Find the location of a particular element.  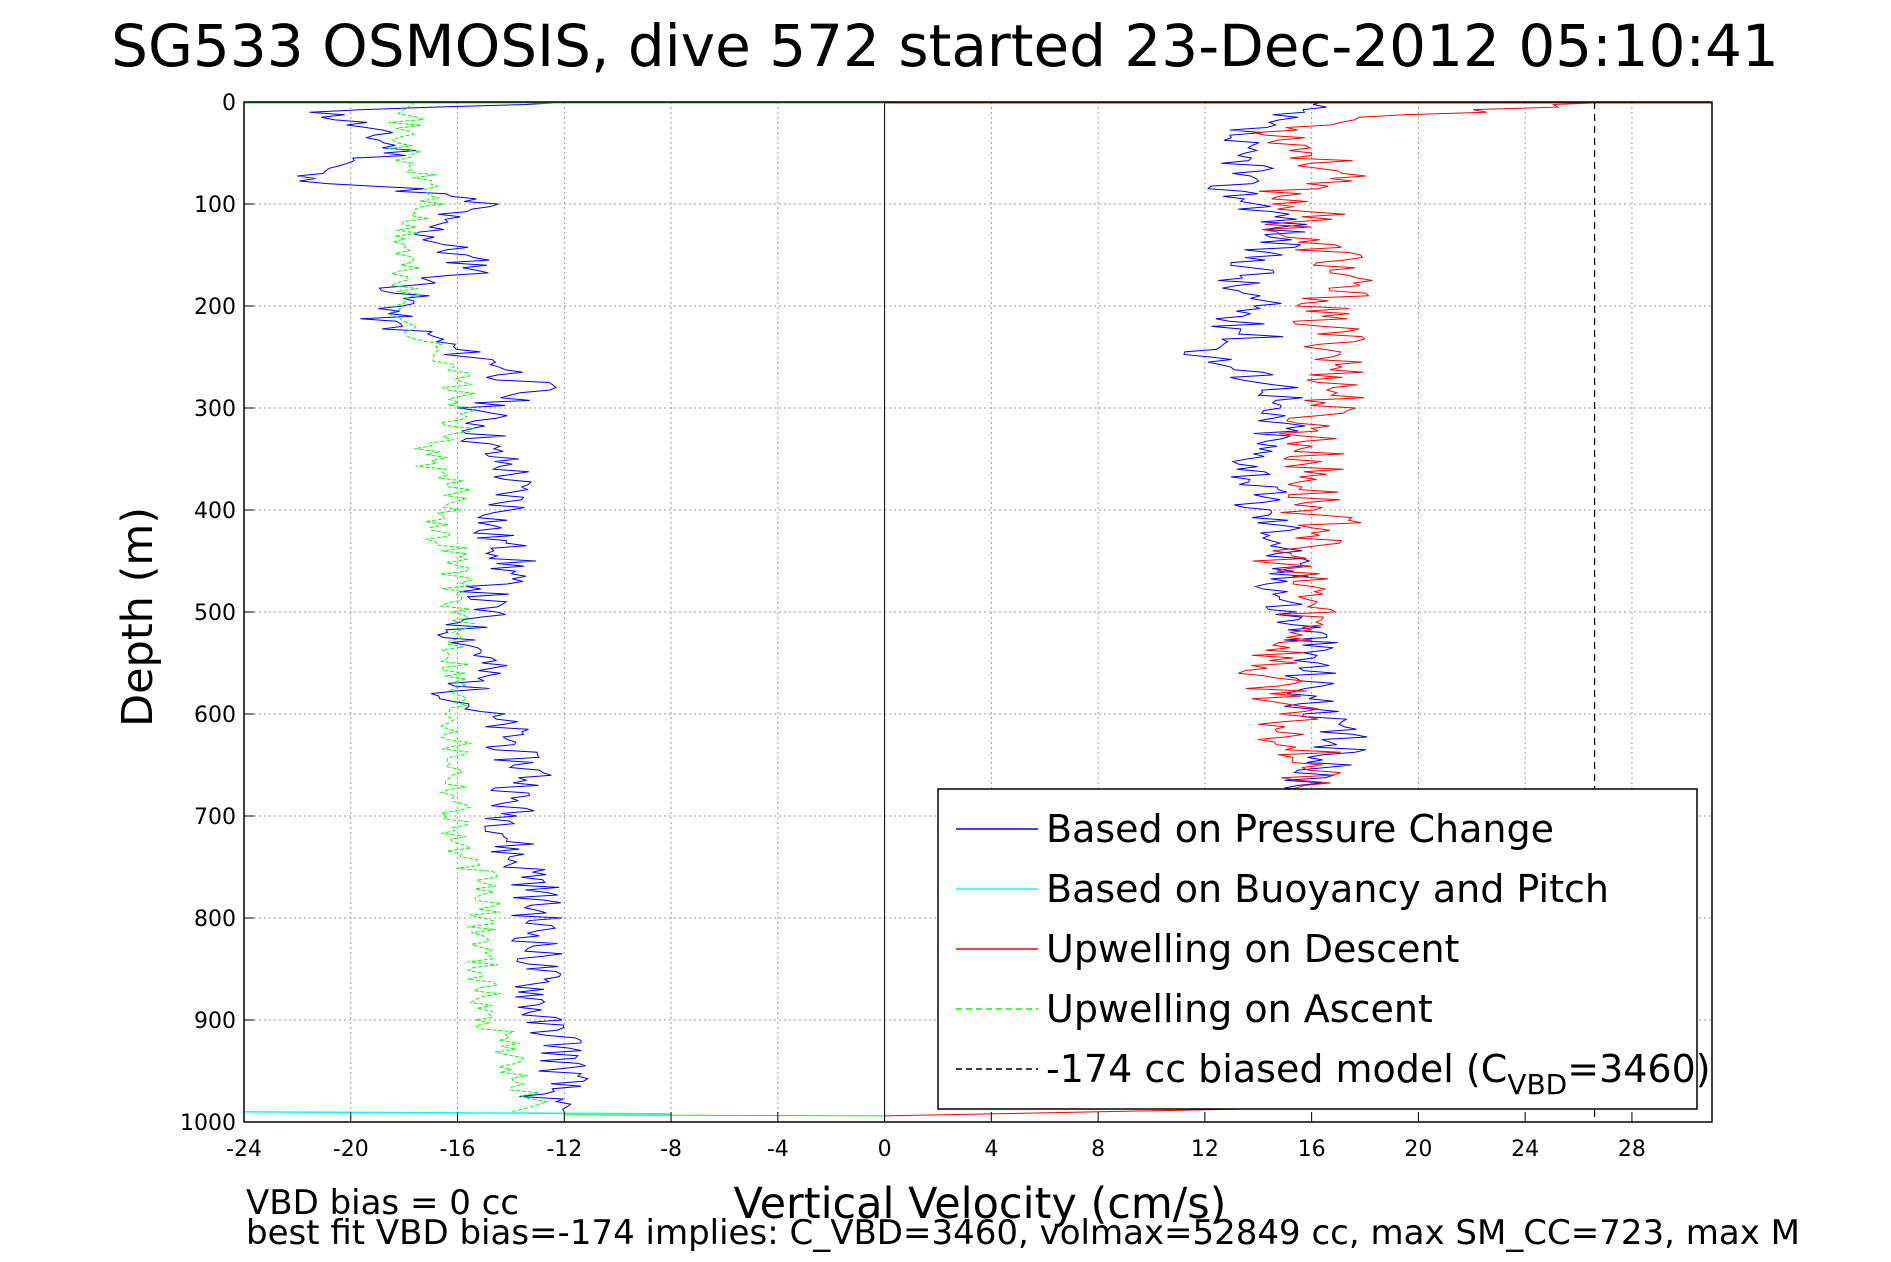

series-bottom-ascent-tail is located at coordinates (724, 1115).